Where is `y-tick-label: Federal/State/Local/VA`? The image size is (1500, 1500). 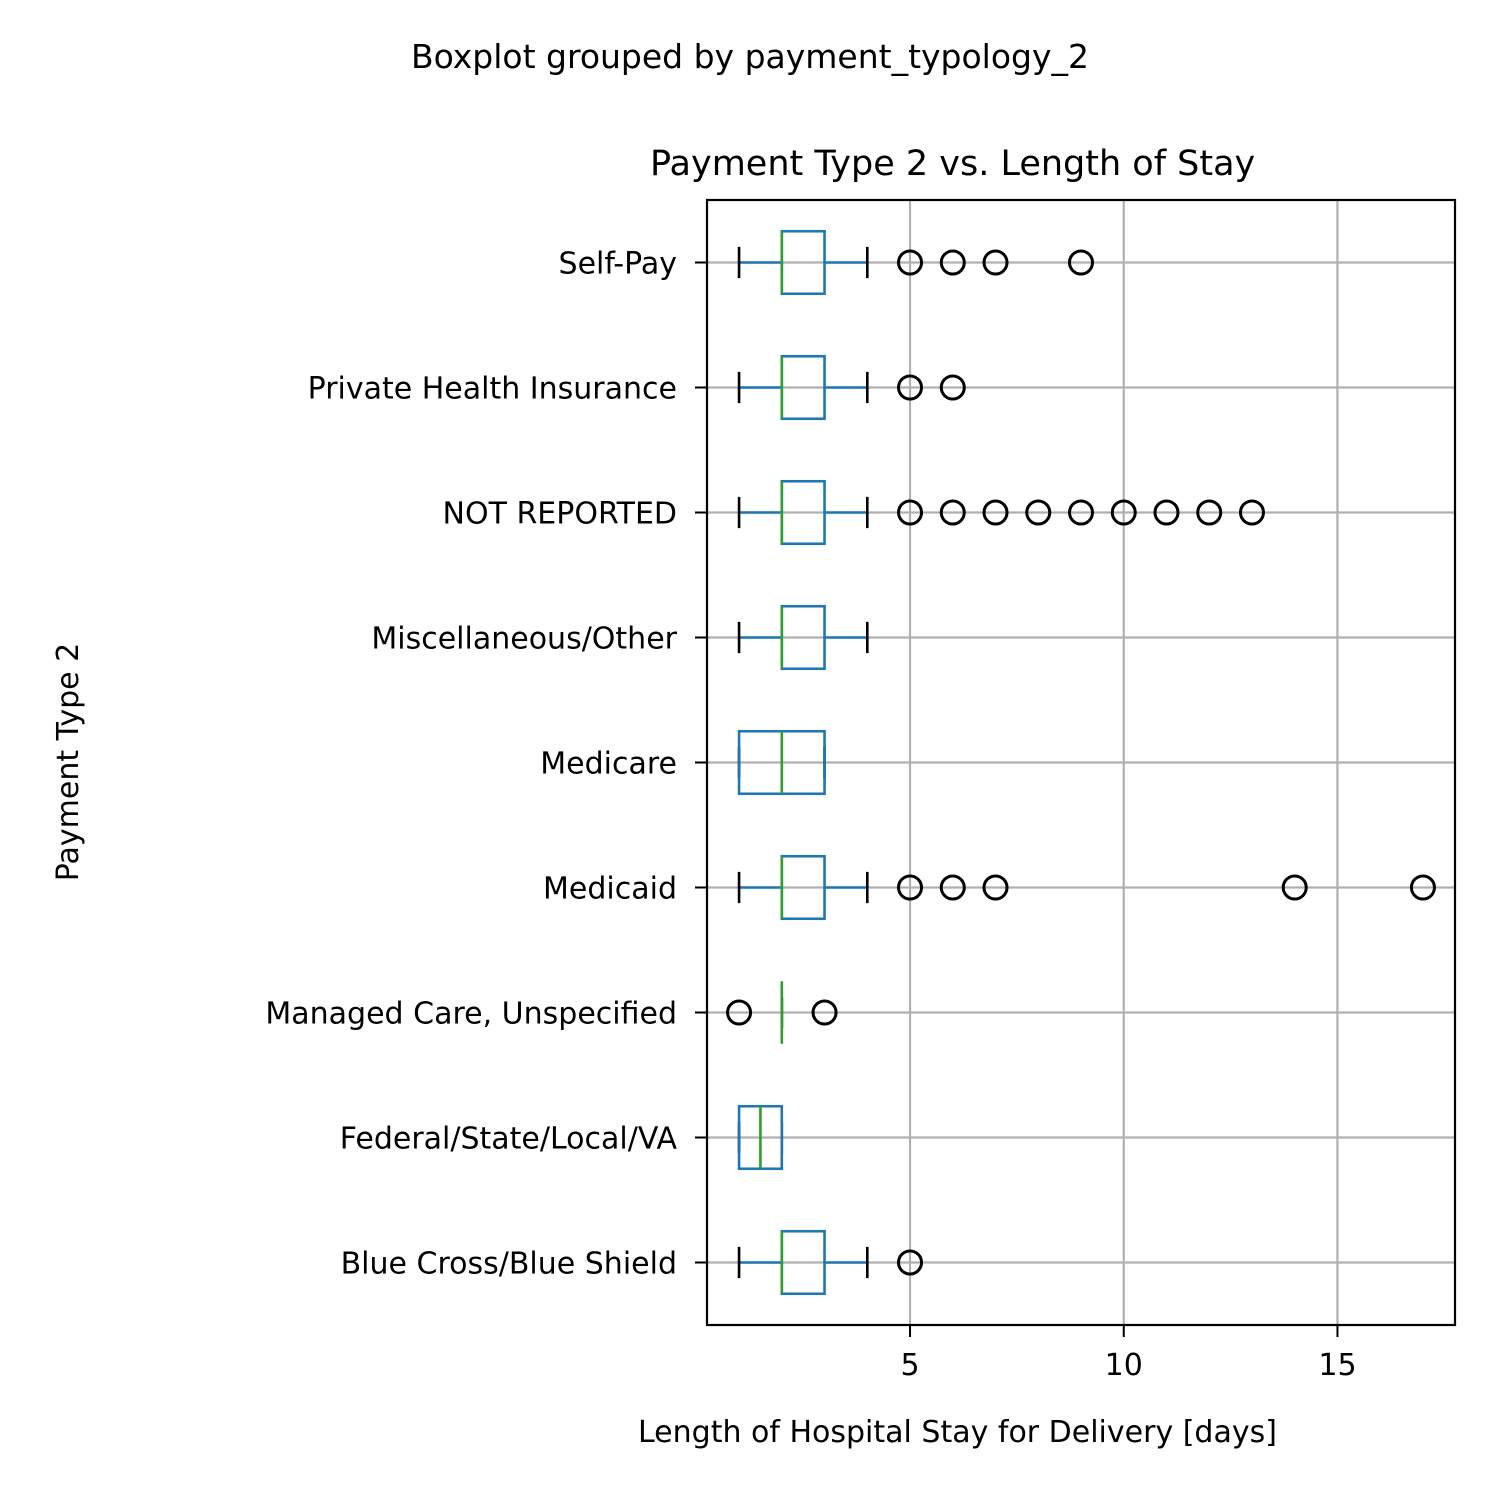 y-tick-label: Federal/State/Local/VA is located at coordinates (509, 1139).